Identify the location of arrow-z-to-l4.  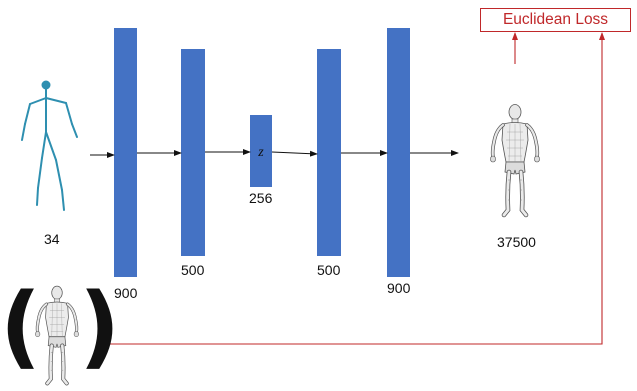
(294, 153).